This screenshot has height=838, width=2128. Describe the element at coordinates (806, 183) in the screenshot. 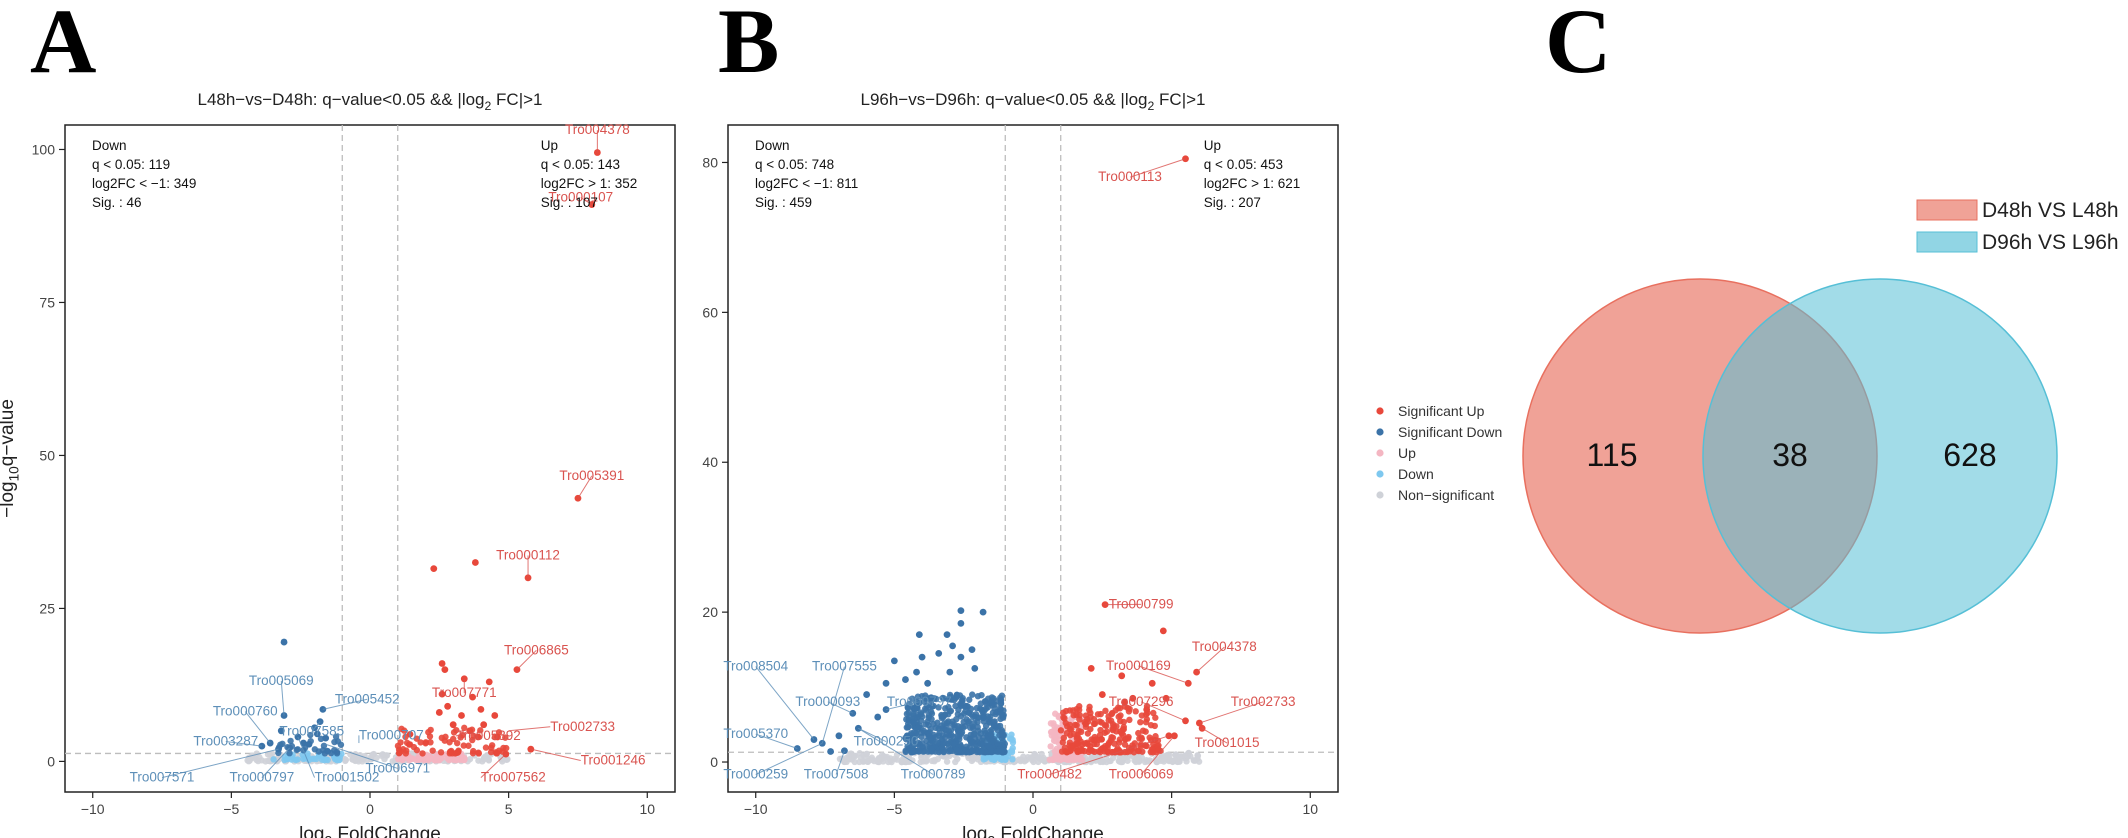

I see `stats-down-line-2: log2FC < −1: 811` at that location.